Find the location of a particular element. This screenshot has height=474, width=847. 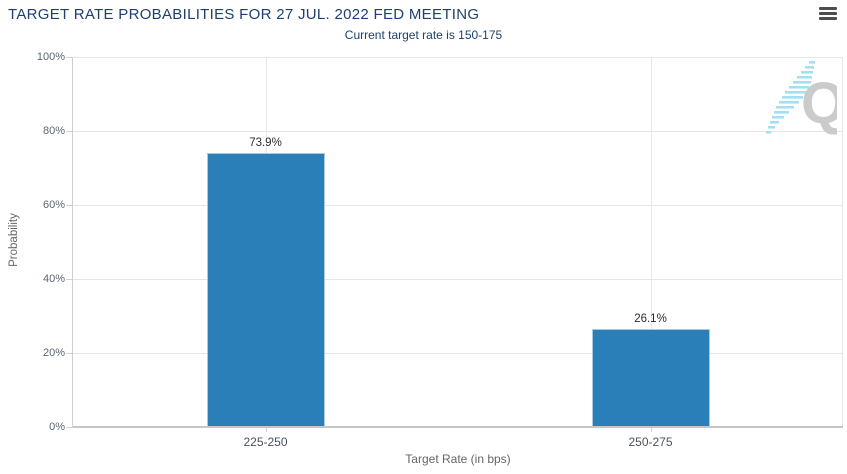

hamburger-menu-icon is located at coordinates (828, 15).